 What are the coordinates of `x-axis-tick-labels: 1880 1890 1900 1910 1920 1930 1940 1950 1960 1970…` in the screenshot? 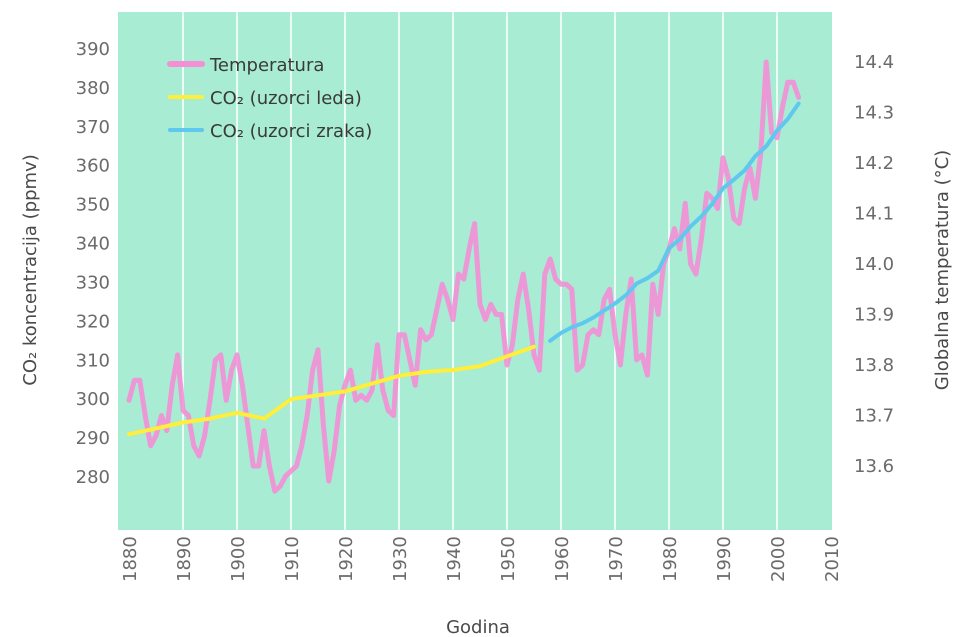 It's located at (481, 559).